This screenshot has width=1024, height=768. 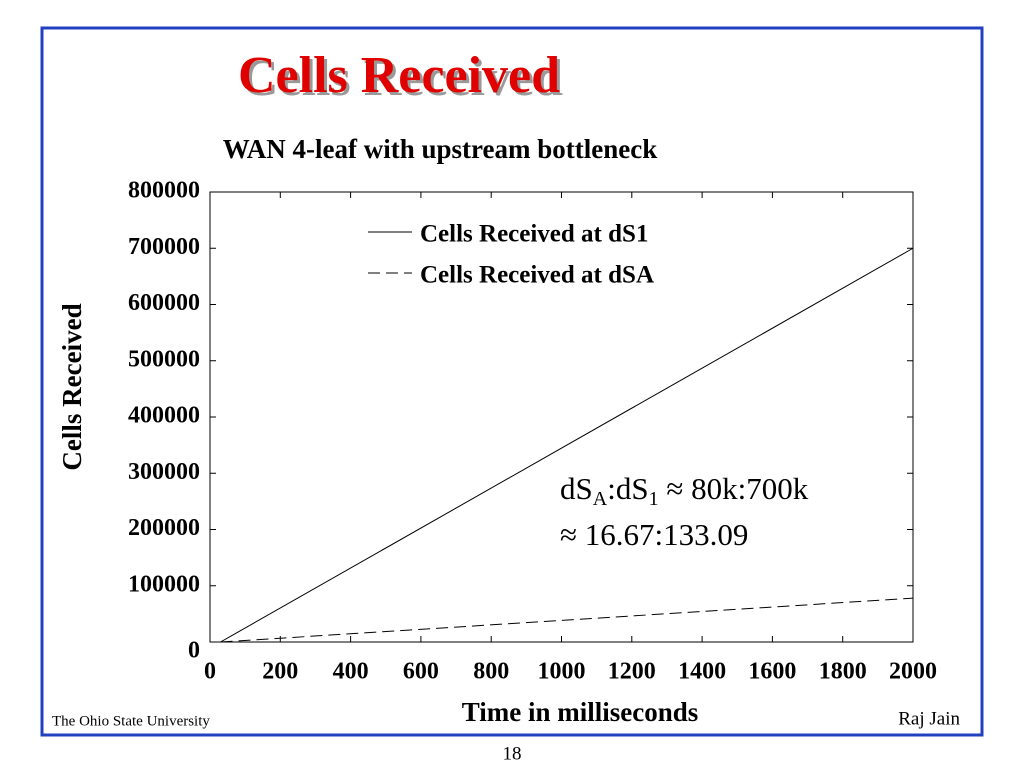 I want to click on page-number: 18, so click(x=512, y=753).